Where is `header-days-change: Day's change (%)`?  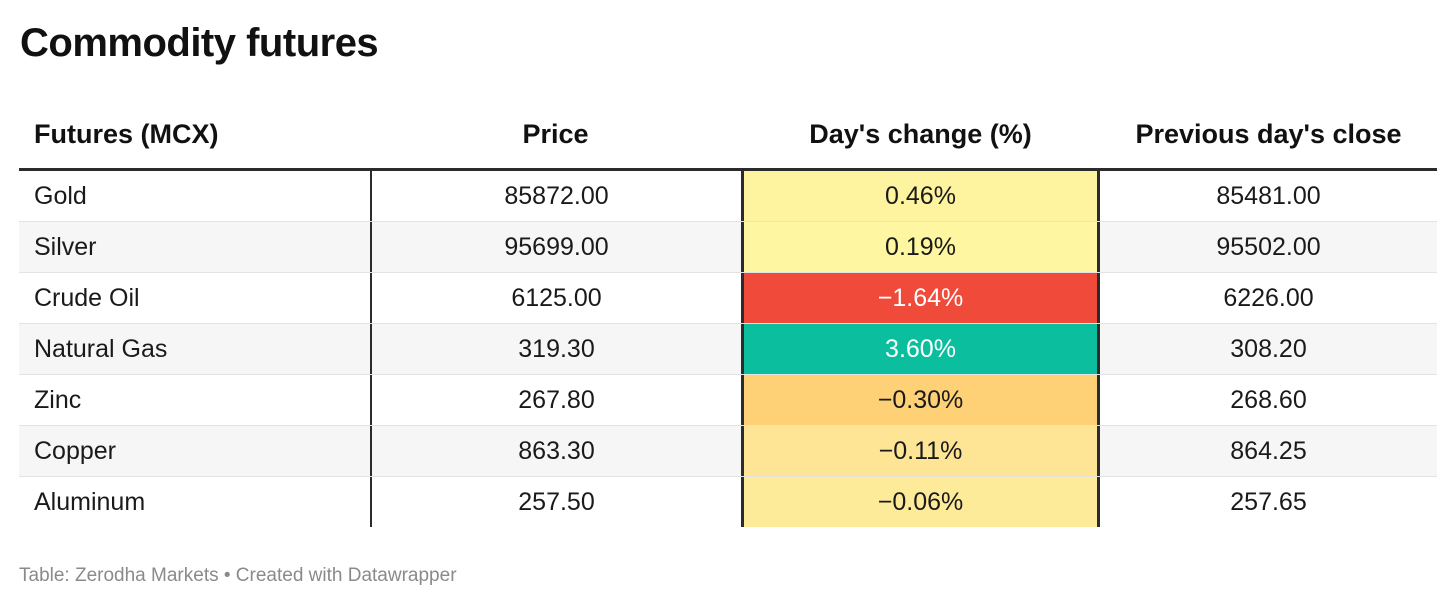 header-days-change: Day's change (%) is located at coordinates (920, 133).